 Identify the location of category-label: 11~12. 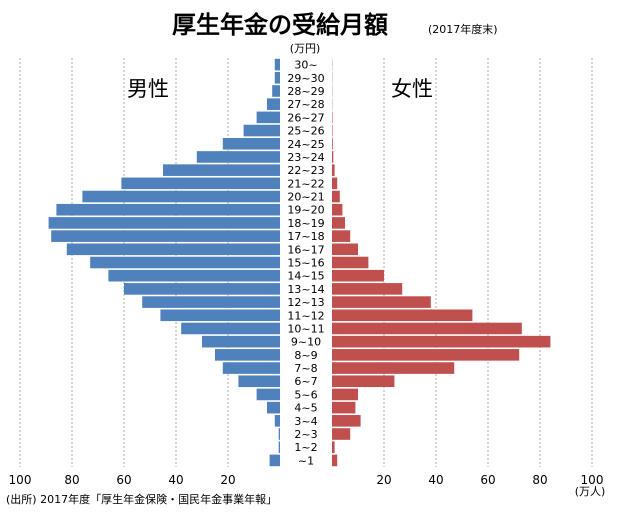
(305, 315).